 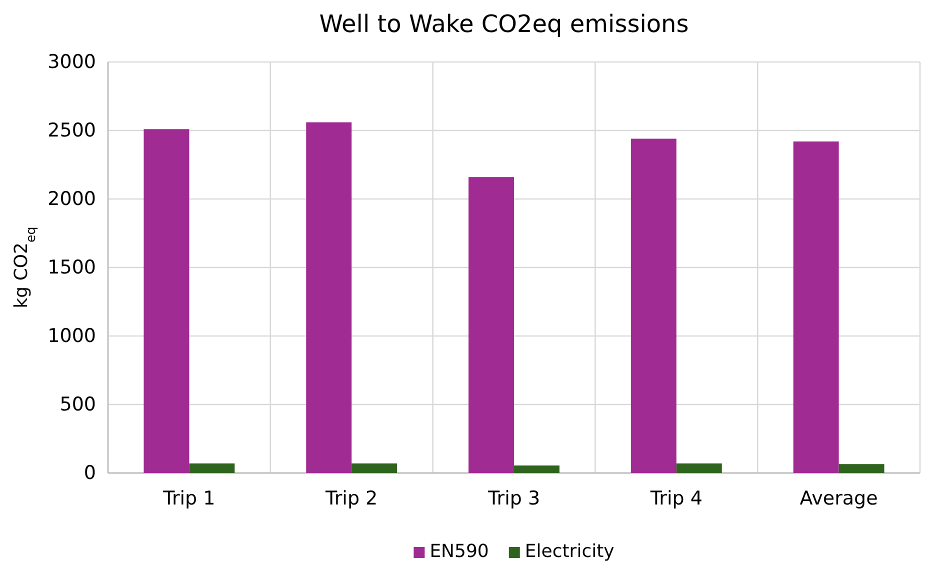 I want to click on y-tick-label: 500, so click(x=78, y=405).